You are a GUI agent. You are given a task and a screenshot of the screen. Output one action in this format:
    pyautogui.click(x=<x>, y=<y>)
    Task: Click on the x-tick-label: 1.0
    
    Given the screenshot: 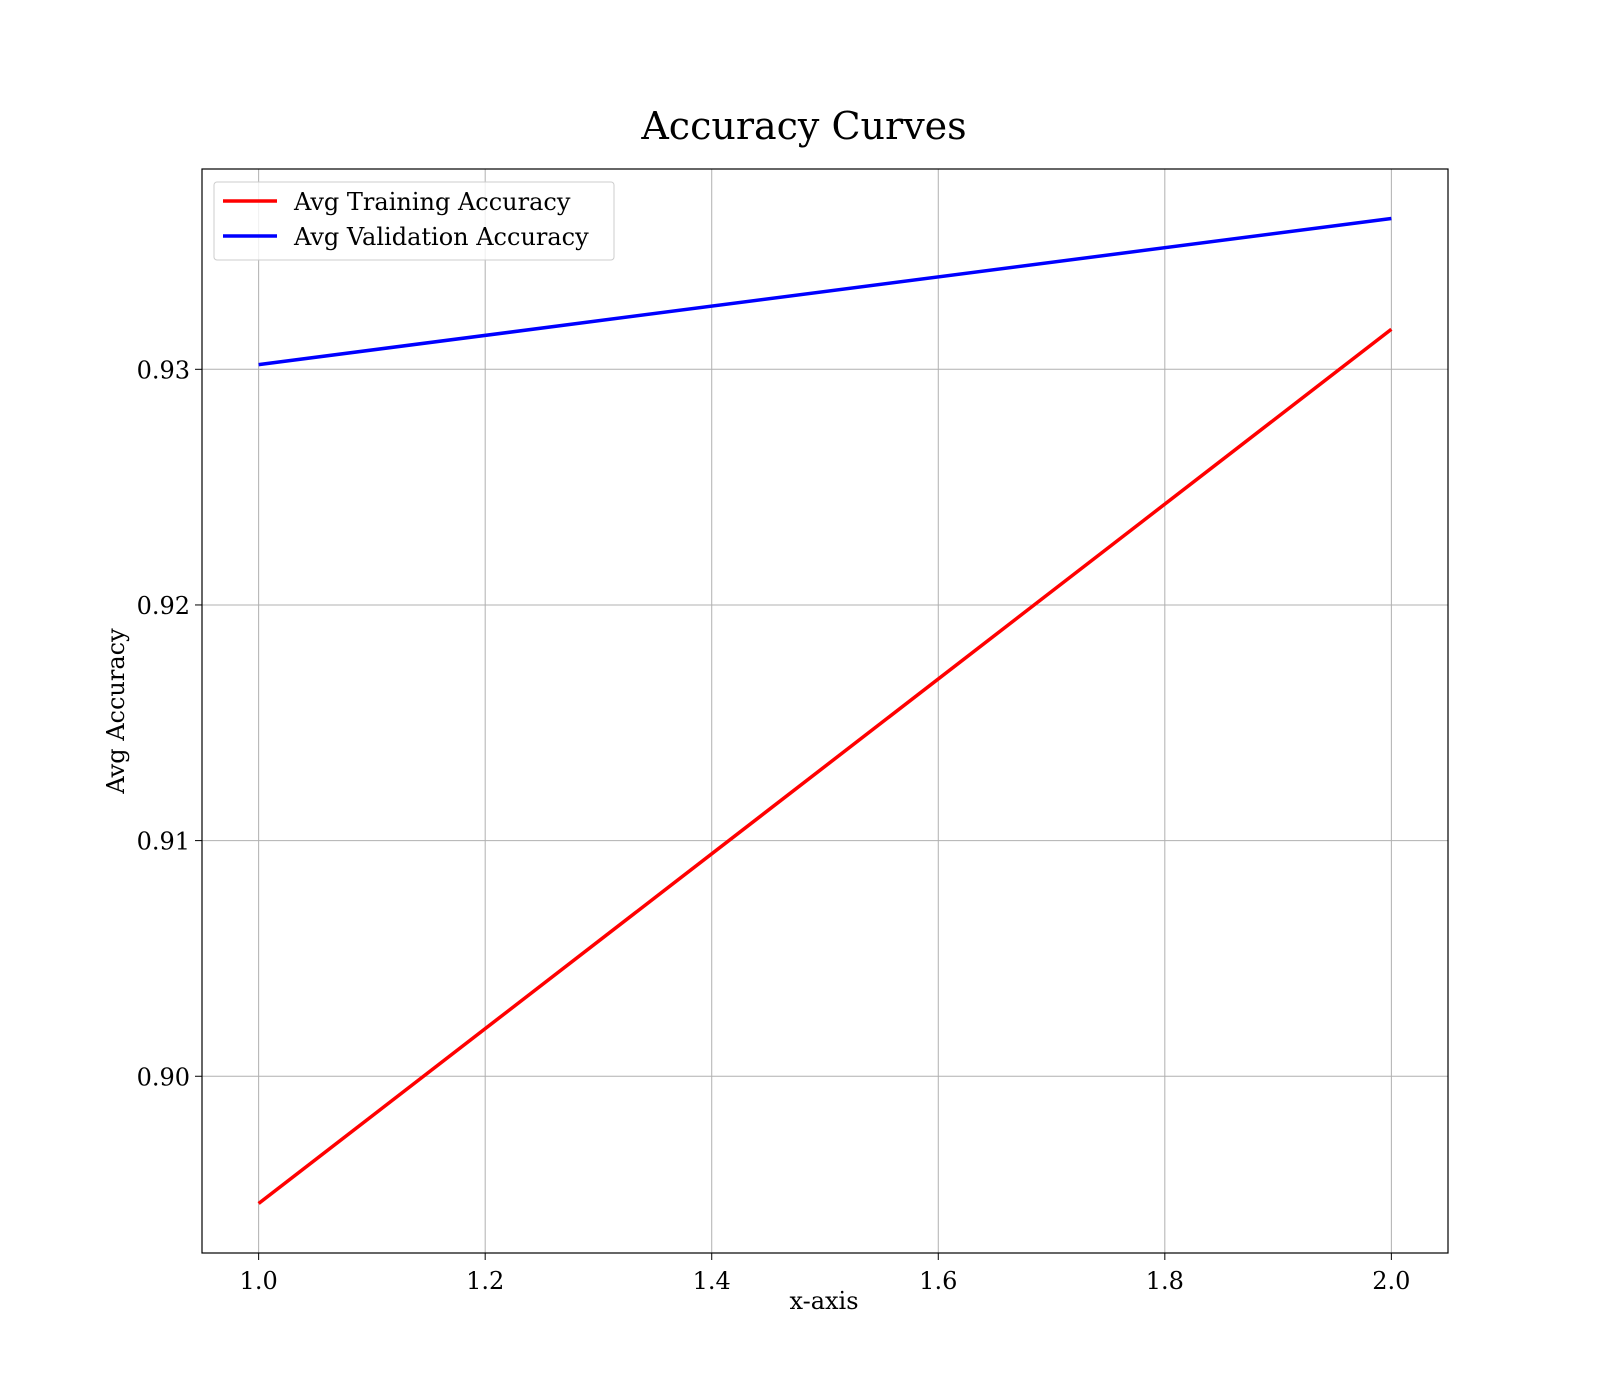 What is the action you would take?
    pyautogui.click(x=259, y=1281)
    